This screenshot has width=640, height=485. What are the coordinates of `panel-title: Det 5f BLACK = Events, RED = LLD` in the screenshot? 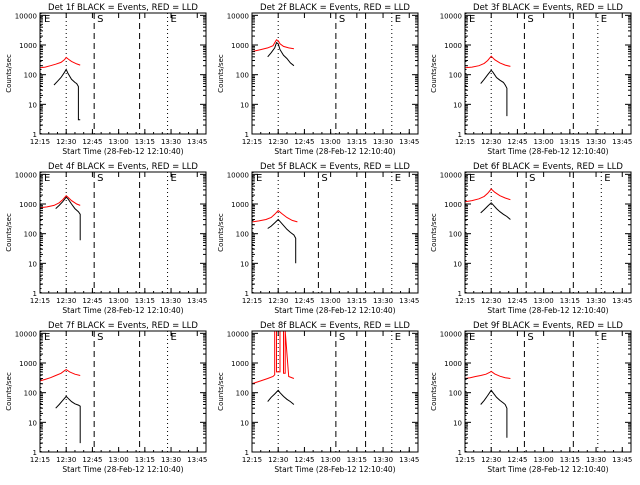 It's located at (335, 167).